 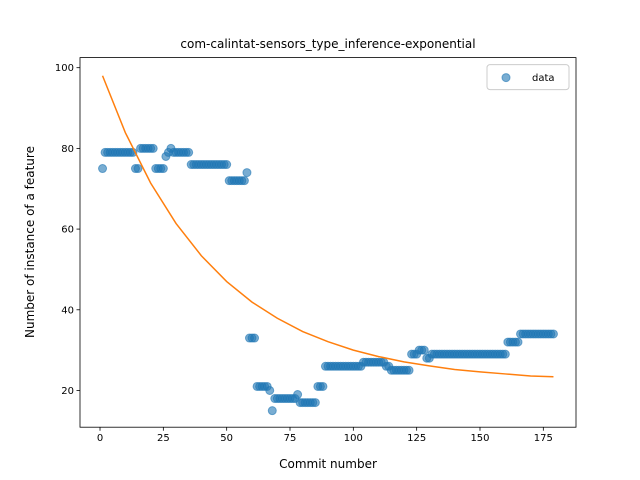 What do you see at coordinates (163, 438) in the screenshot?
I see `x-tick-label: 25` at bounding box center [163, 438].